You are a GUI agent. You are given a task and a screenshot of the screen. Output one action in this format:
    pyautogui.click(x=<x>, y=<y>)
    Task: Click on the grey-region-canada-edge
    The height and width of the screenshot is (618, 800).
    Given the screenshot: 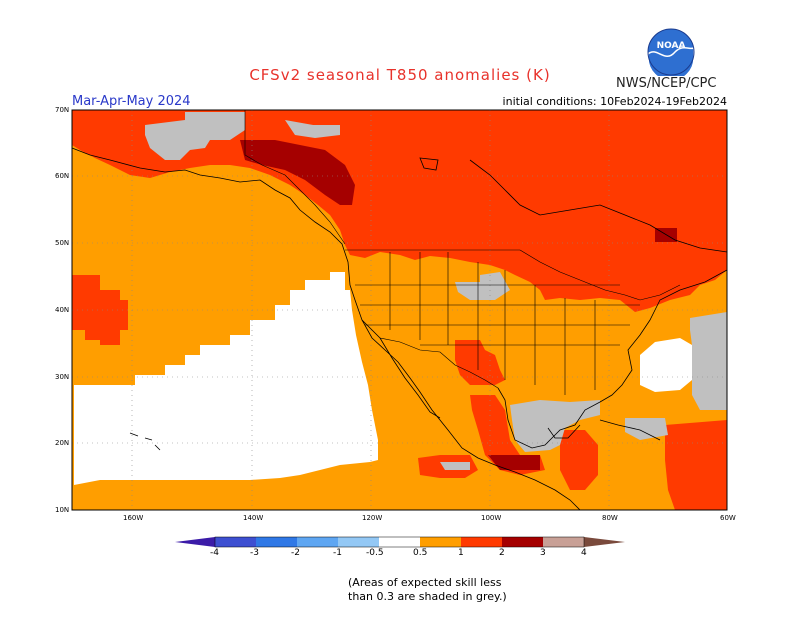 What is the action you would take?
    pyautogui.click(x=317, y=130)
    